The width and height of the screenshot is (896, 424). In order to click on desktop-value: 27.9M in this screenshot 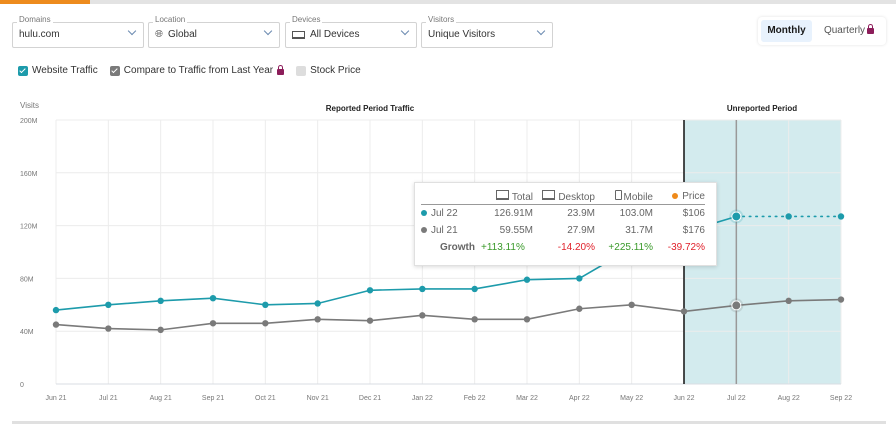, I will do `click(581, 230)`.